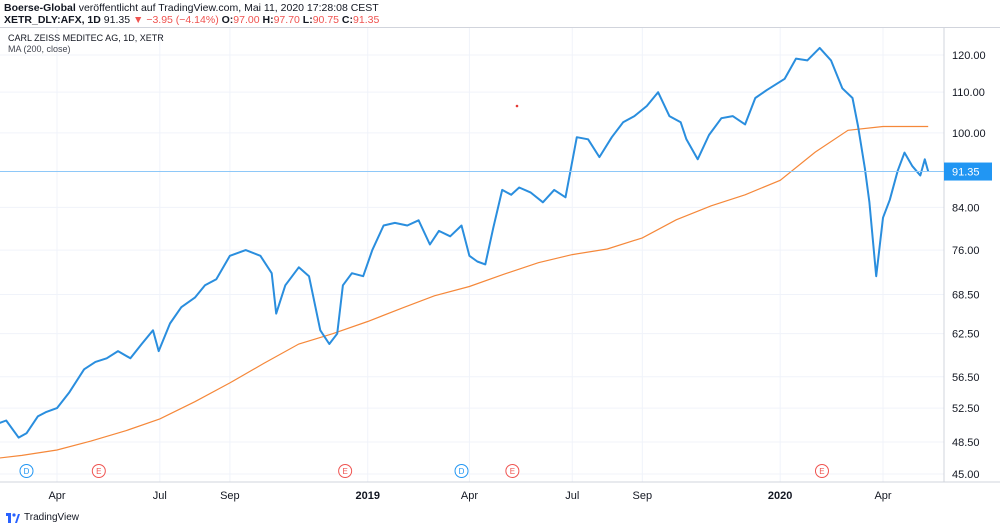 This screenshot has height=530, width=1000. What do you see at coordinates (367, 496) in the screenshot?
I see `x-tick-label: 2019` at bounding box center [367, 496].